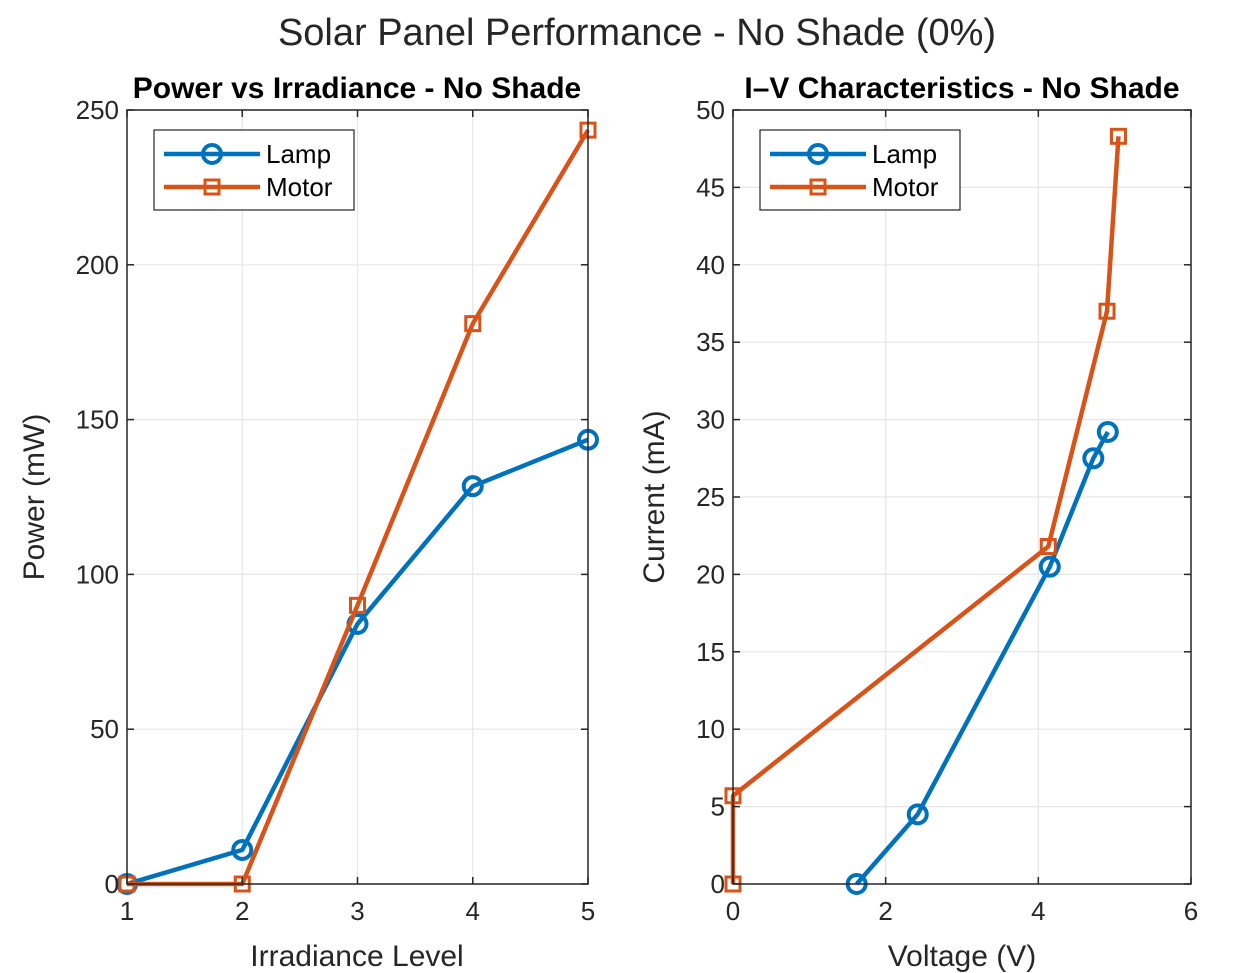 The width and height of the screenshot is (1236, 973). I want to click on x-tick-label: 1, so click(127, 911).